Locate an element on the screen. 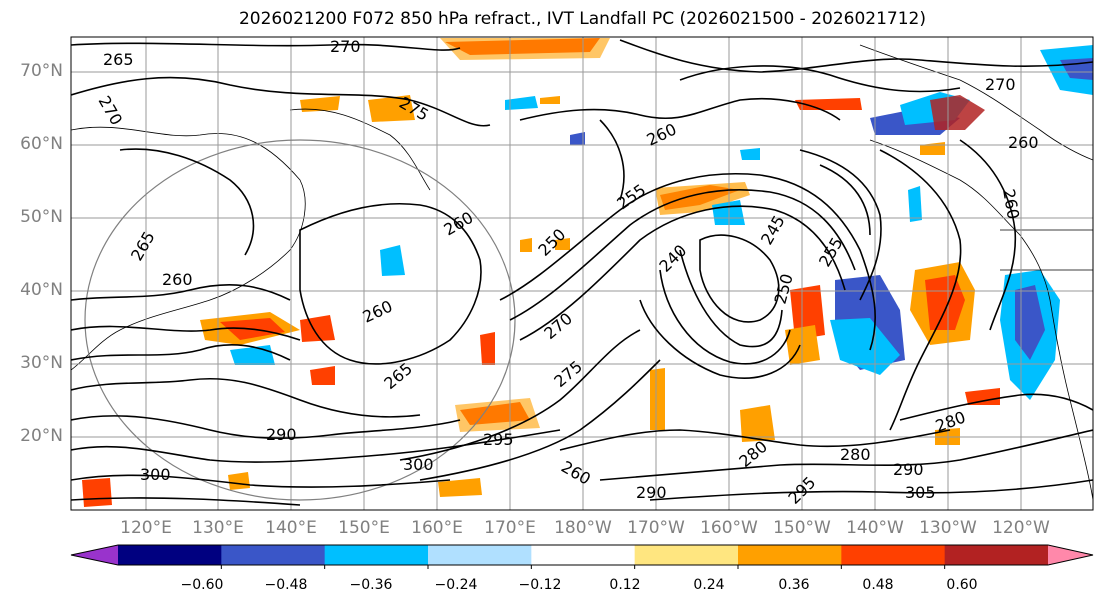 The width and height of the screenshot is (1105, 604). colorbar-tick-label: −0.24 is located at coordinates (456, 585).